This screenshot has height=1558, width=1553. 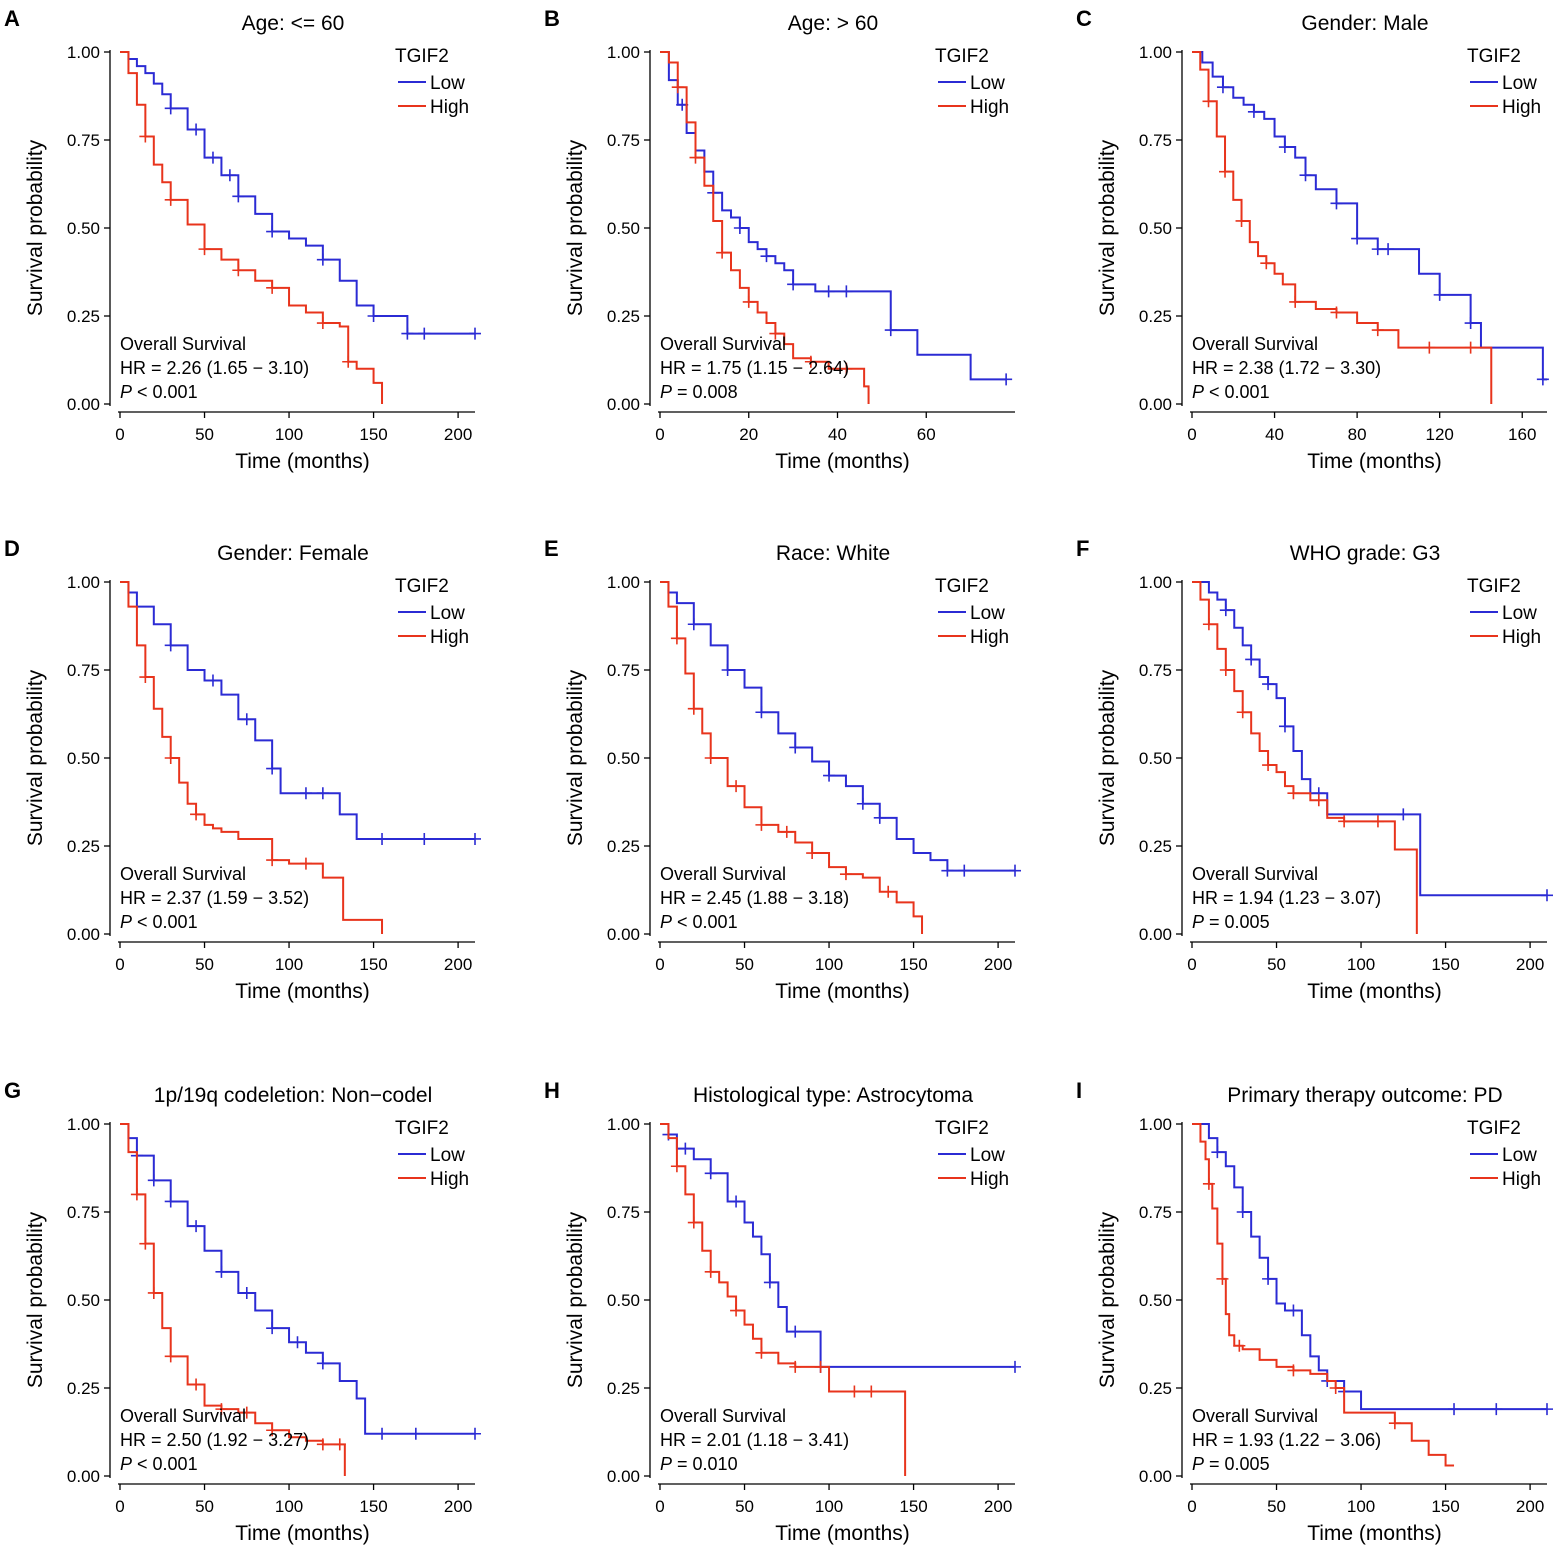 I want to click on km-curve-high, so click(x=233, y=1299).